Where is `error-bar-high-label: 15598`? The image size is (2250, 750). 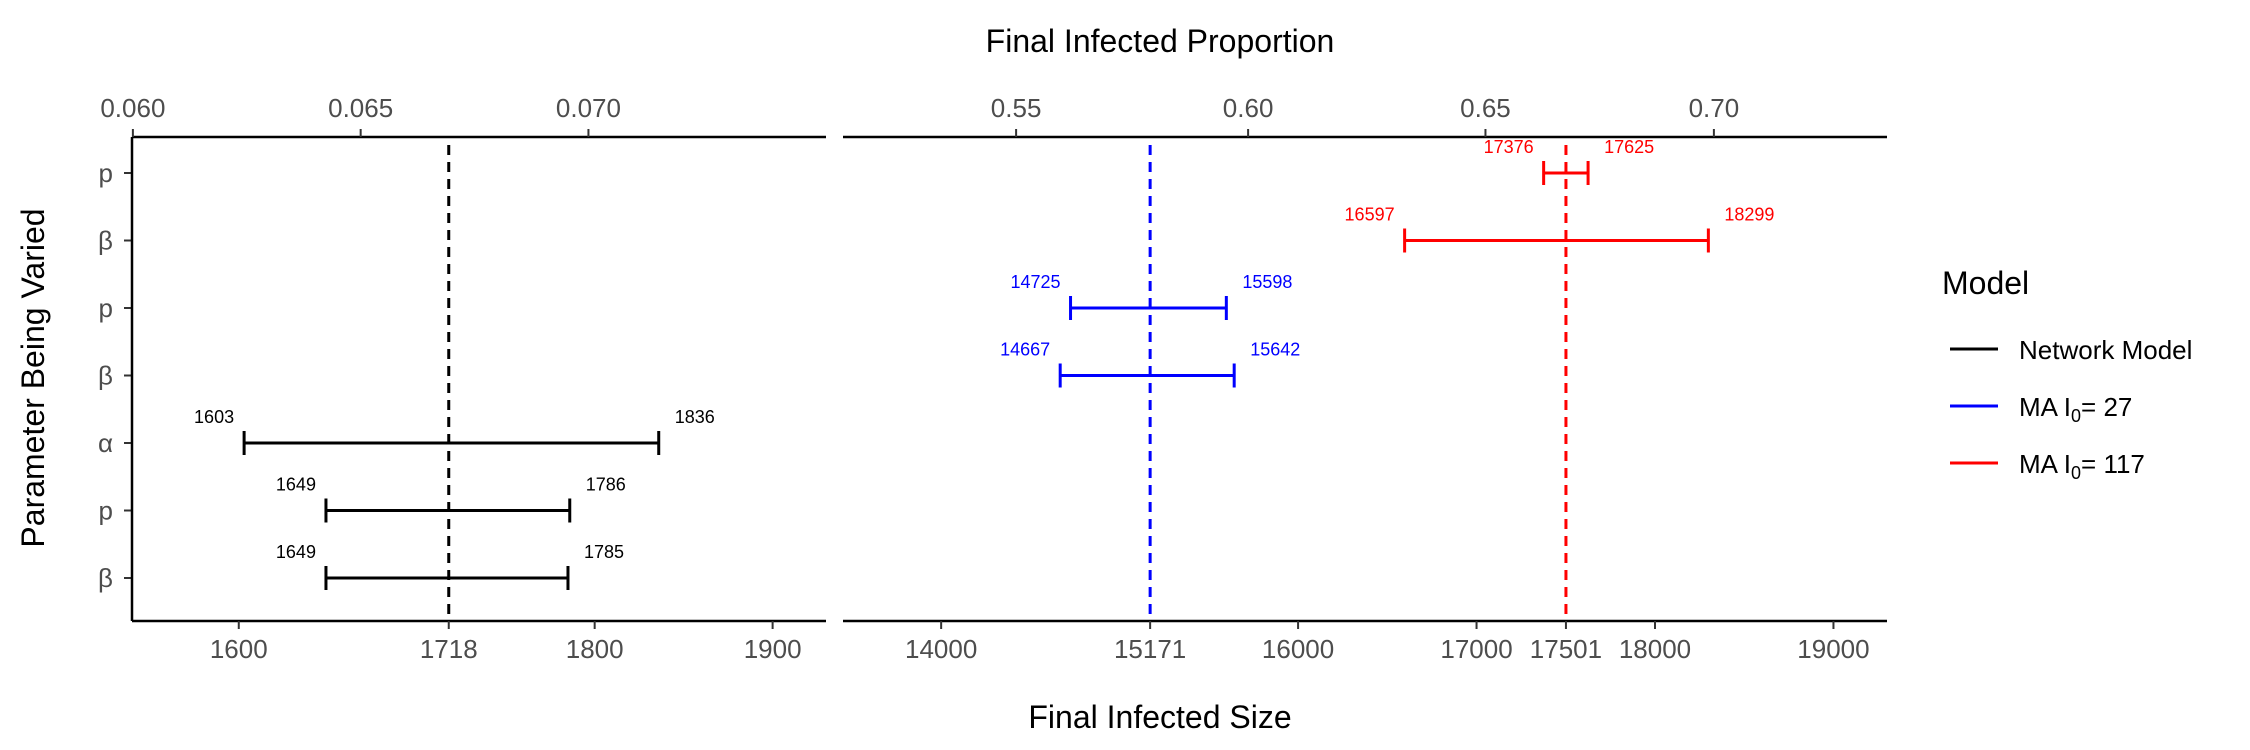 error-bar-high-label: 15598 is located at coordinates (1267, 282).